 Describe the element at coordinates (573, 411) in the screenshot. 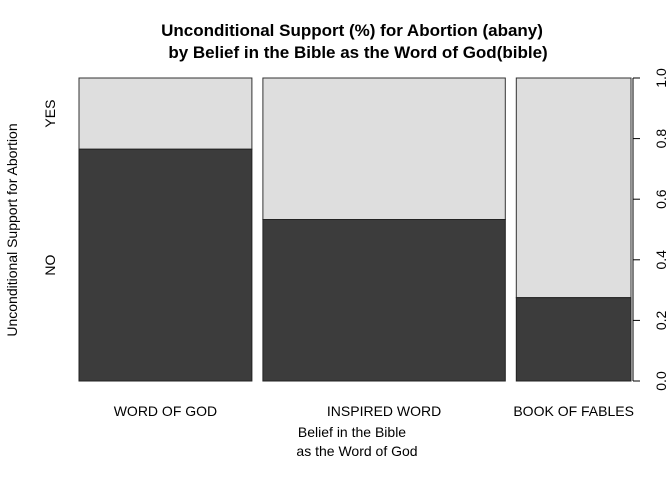

I see `x-tick-label: BOOK OF FABLES` at that location.